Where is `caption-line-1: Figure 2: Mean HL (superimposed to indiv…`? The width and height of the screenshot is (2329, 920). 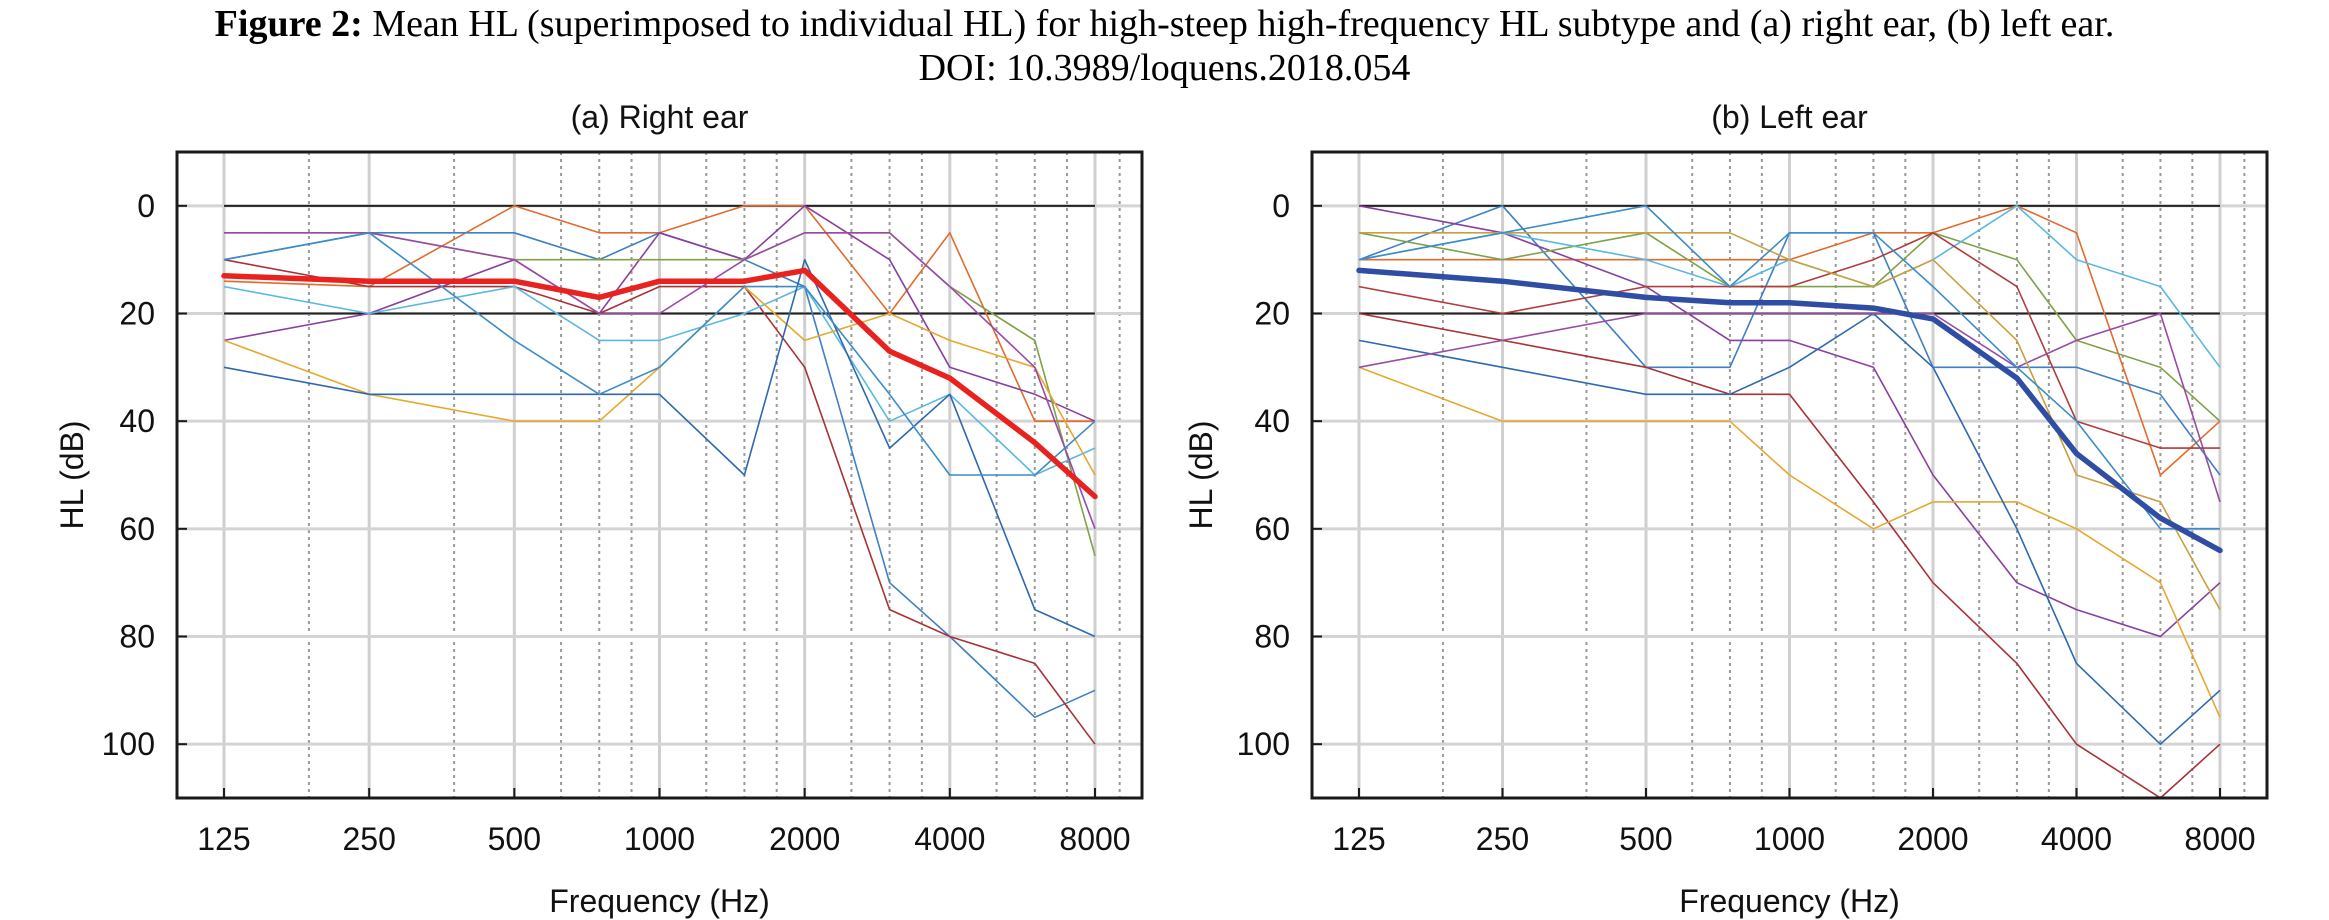
caption-line-1: Figure 2: Mean HL (superimposed to indiv… is located at coordinates (1164, 24).